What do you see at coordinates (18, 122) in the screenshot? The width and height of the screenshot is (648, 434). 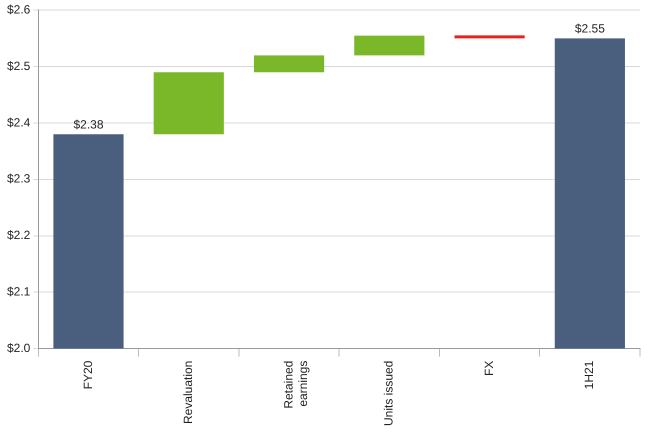 I see `y-tick-label: $2.4` at bounding box center [18, 122].